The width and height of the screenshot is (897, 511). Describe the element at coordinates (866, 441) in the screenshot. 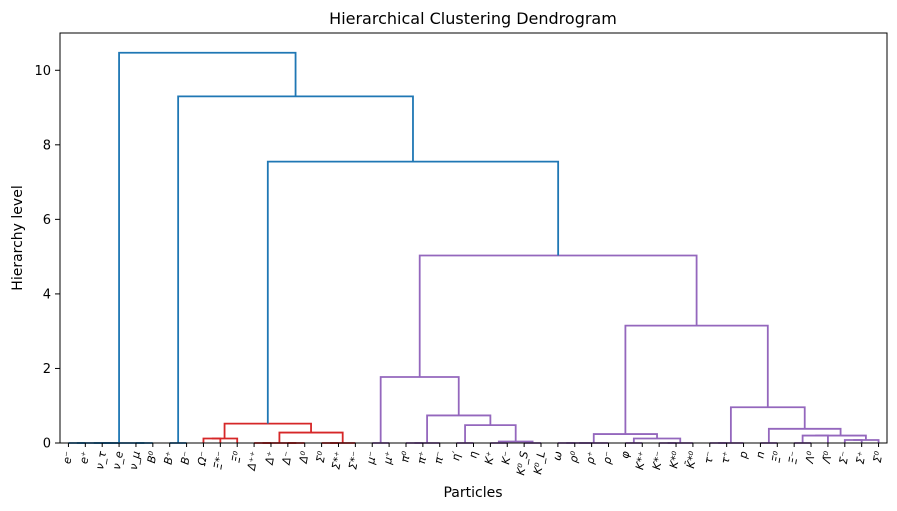

I see `dendrogram-link-n39` at that location.